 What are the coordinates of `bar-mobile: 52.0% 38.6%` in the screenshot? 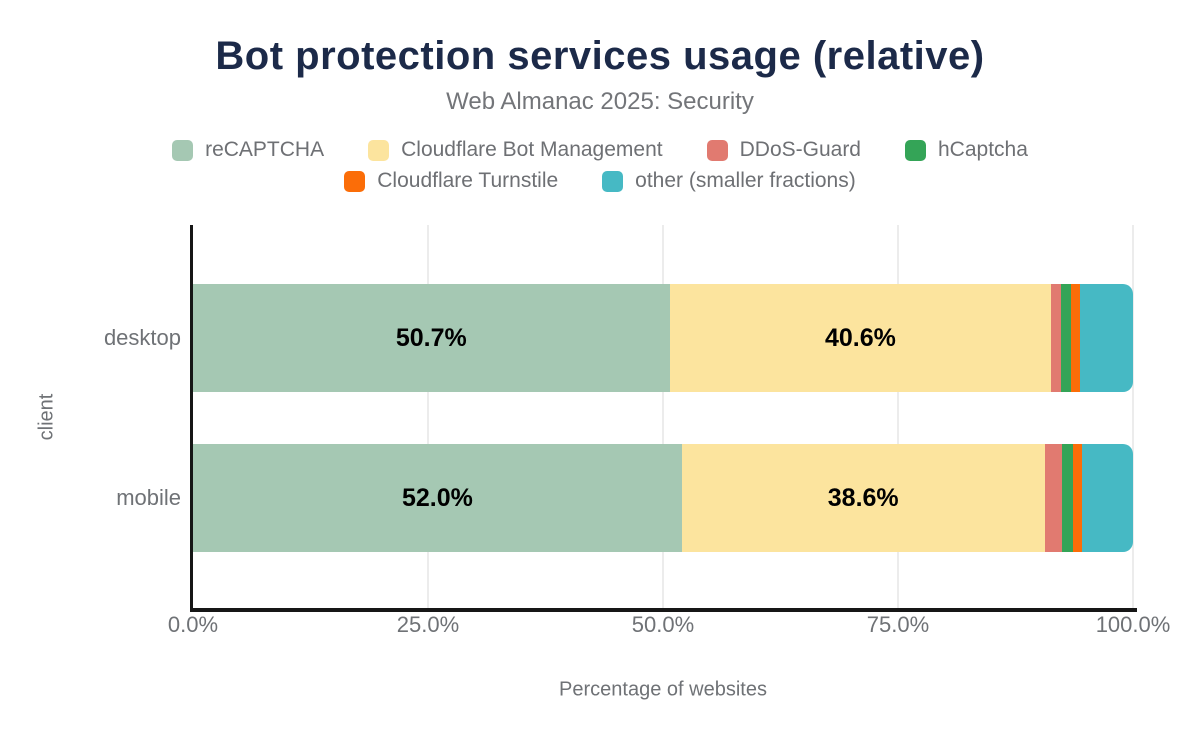 It's located at (663, 498).